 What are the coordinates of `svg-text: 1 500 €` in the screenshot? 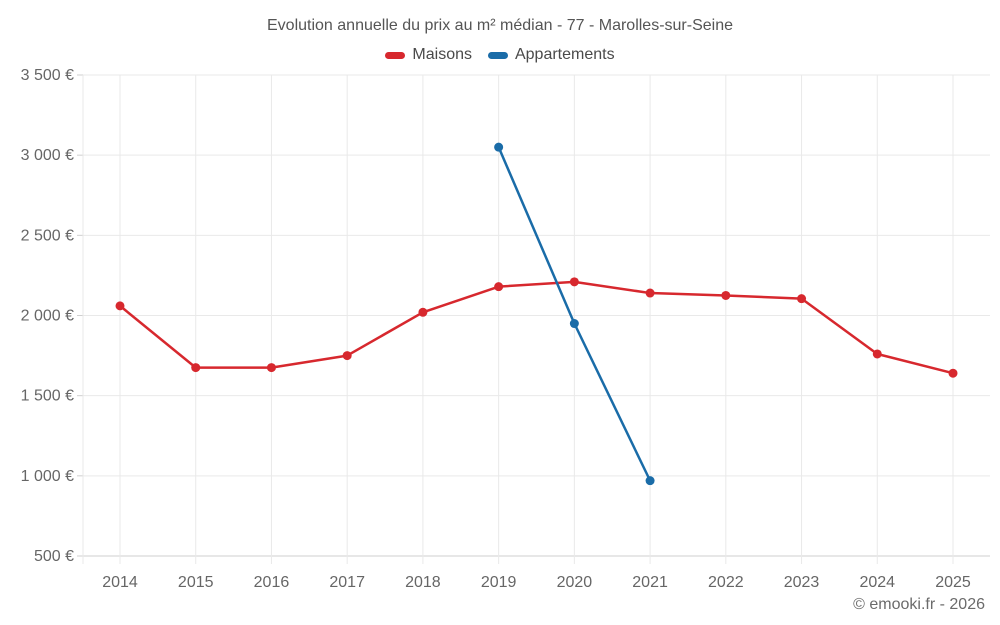 It's located at (47, 396).